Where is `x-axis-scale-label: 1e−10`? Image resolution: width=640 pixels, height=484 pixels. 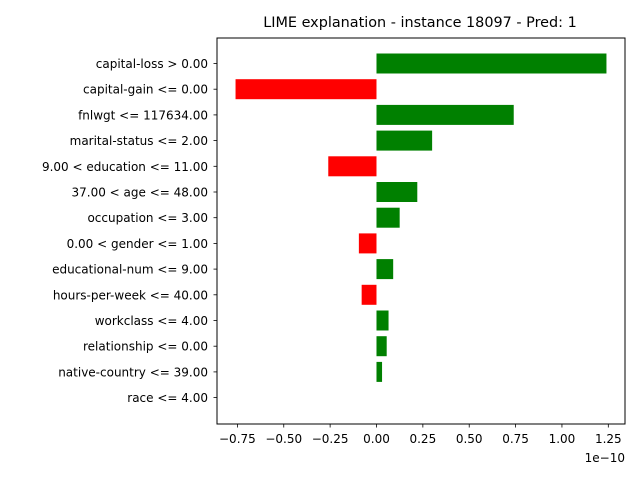
x-axis-scale-label: 1e−10 is located at coordinates (605, 458).